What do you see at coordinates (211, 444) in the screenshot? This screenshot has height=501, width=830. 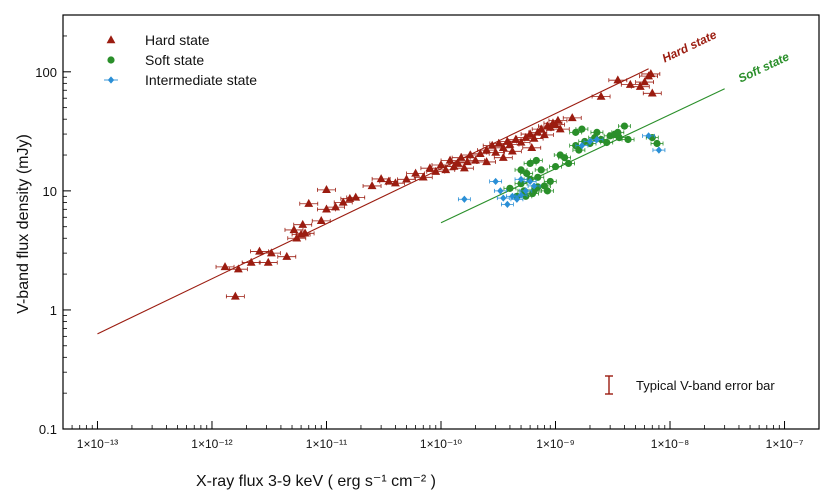 I see `x-tick-label: 1×10⁻¹²` at bounding box center [211, 444].